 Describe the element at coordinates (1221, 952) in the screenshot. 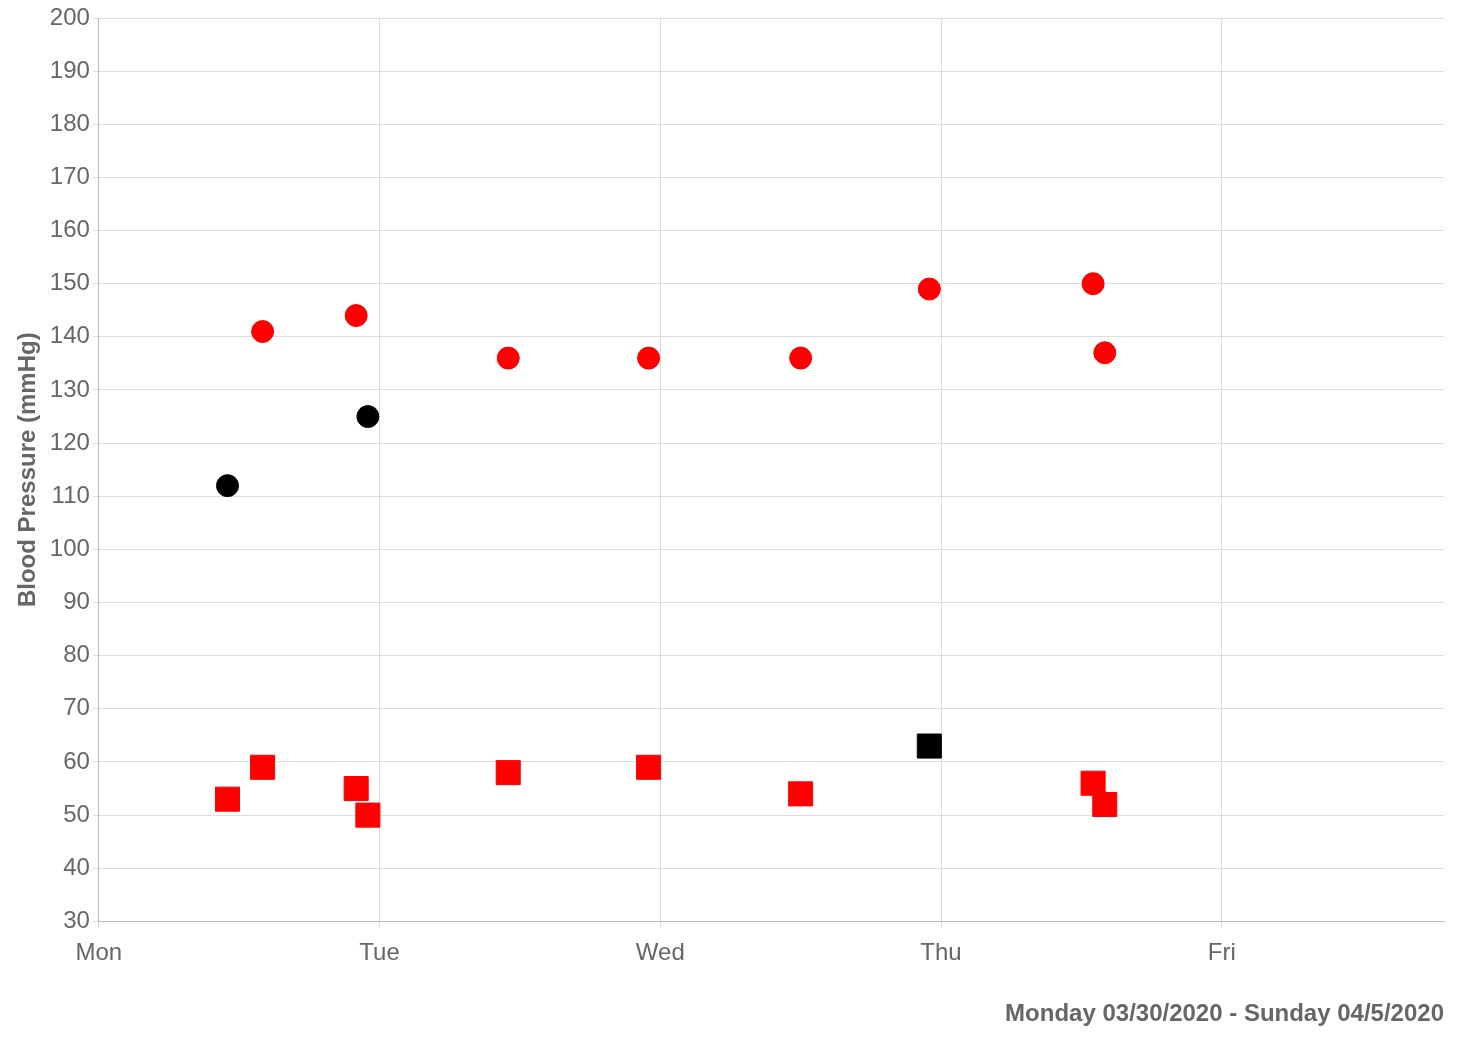

I see `x-tick-label: Fri` at that location.